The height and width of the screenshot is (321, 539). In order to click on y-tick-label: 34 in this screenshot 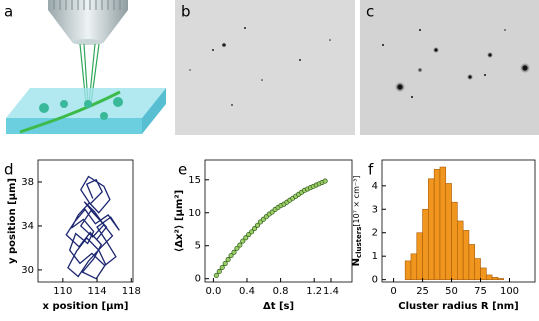, I will do `click(27, 226)`.